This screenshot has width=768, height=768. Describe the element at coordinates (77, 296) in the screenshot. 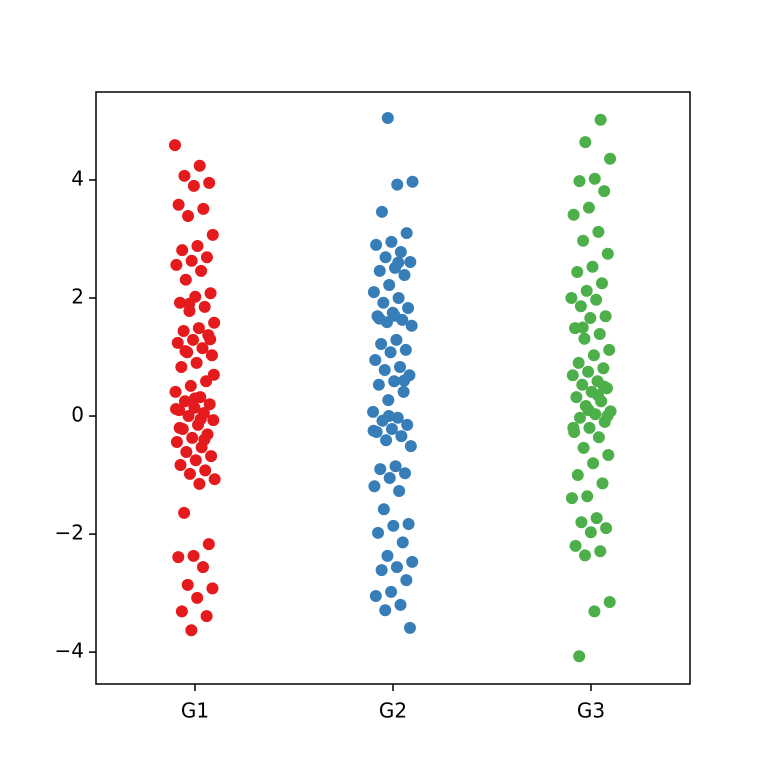

I see `y-tick-label: 2` at that location.